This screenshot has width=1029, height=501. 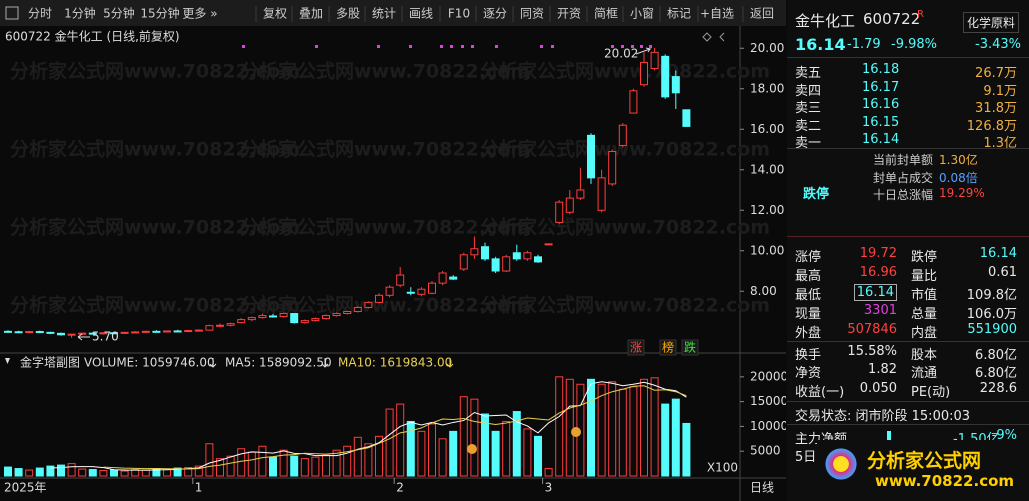 I want to click on y-tick-label: 16.00, so click(x=767, y=129).